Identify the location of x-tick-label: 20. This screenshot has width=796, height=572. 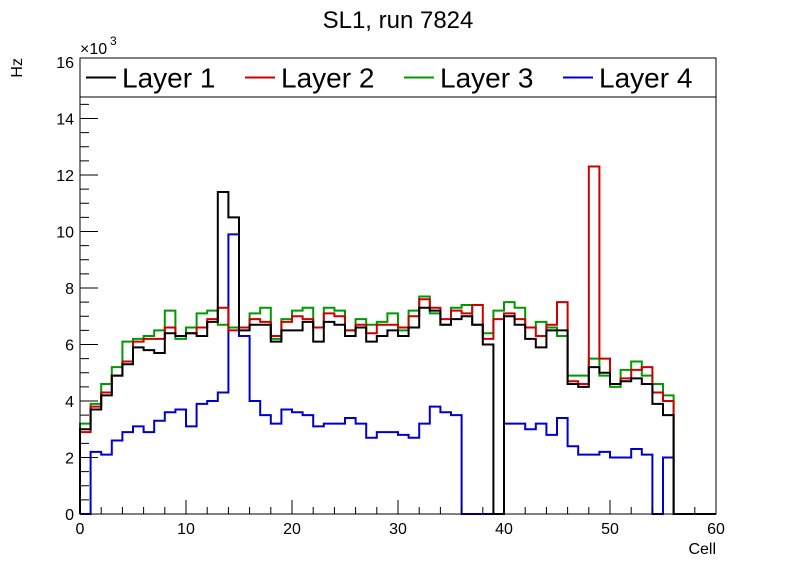
(292, 529).